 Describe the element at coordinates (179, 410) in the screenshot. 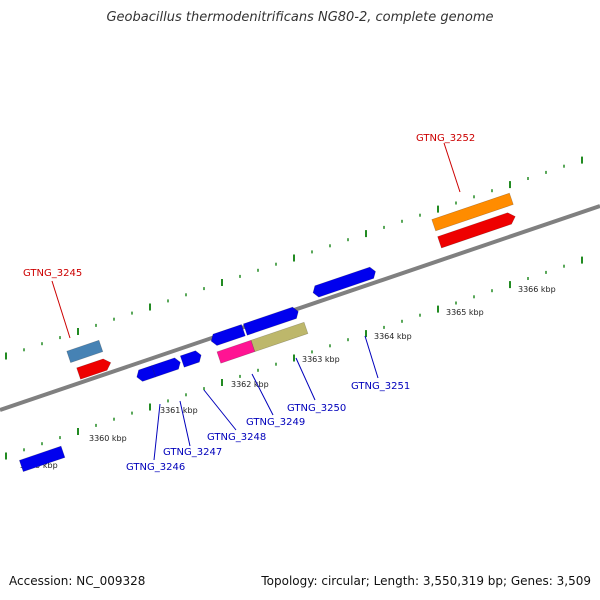

I see `kbp-label-3361: 3361 kbp` at that location.